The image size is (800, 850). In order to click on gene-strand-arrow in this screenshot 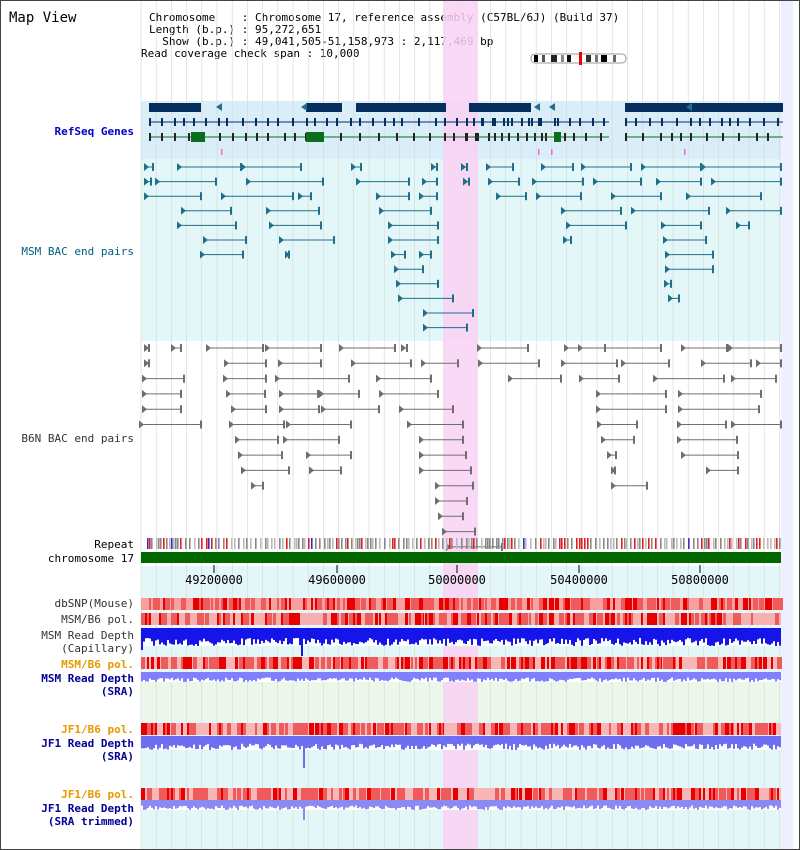, I will do `click(537, 107)`.